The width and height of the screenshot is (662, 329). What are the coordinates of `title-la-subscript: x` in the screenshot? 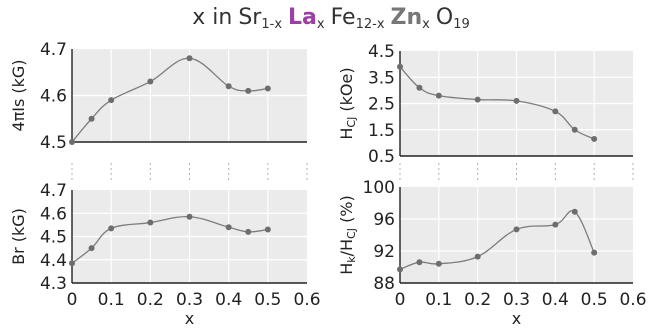 It's located at (320, 24).